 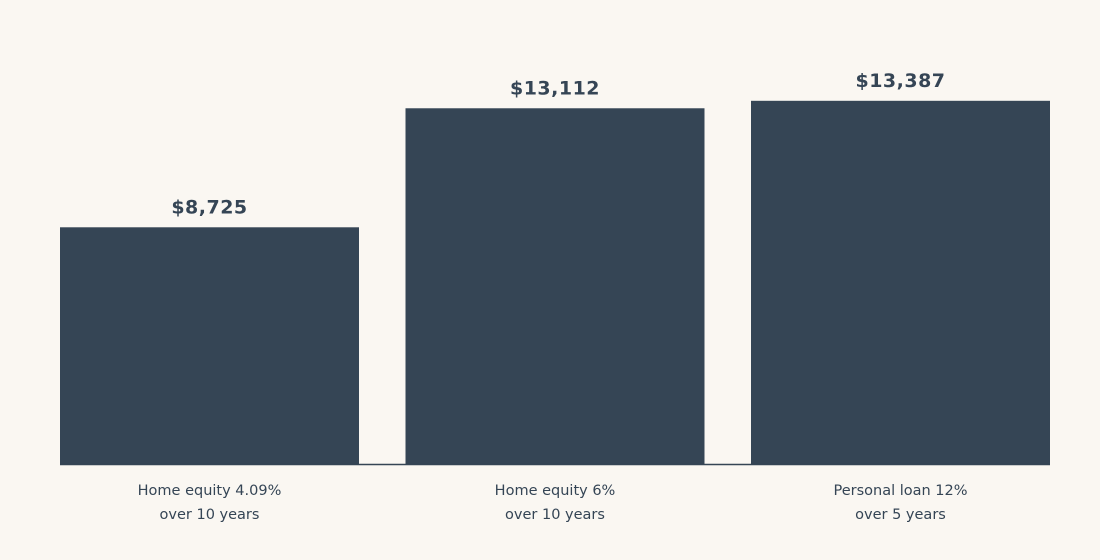 What do you see at coordinates (209, 207) in the screenshot?
I see `value-label-home-equity-4-09: $8,725` at bounding box center [209, 207].